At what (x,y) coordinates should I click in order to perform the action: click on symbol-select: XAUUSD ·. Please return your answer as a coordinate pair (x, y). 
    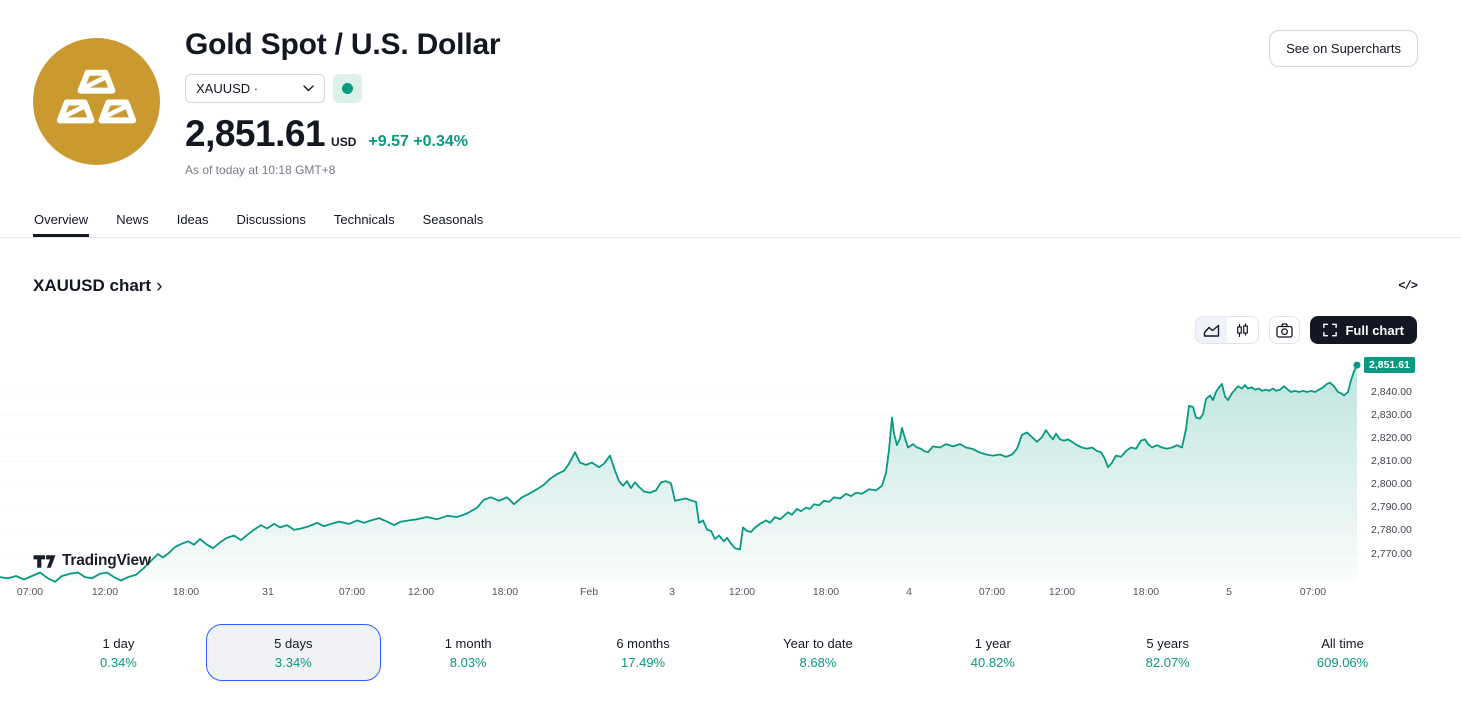
    Looking at the image, I should click on (255, 88).